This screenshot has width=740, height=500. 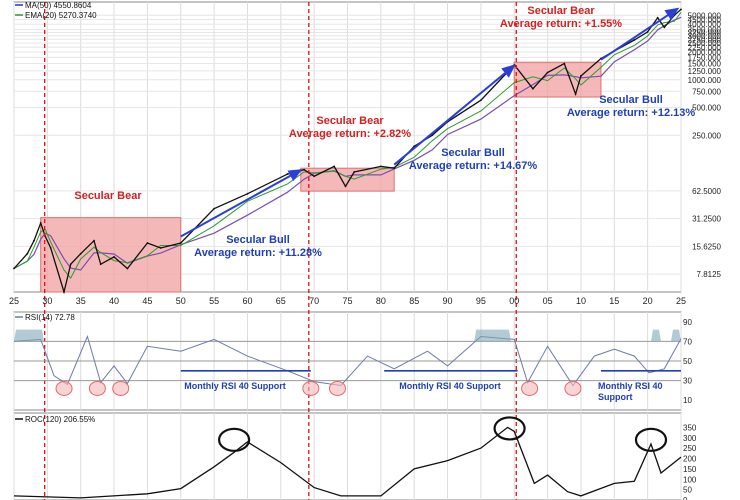 What do you see at coordinates (690, 479) in the screenshot?
I see `roc-y-tick-label: 100` at bounding box center [690, 479].